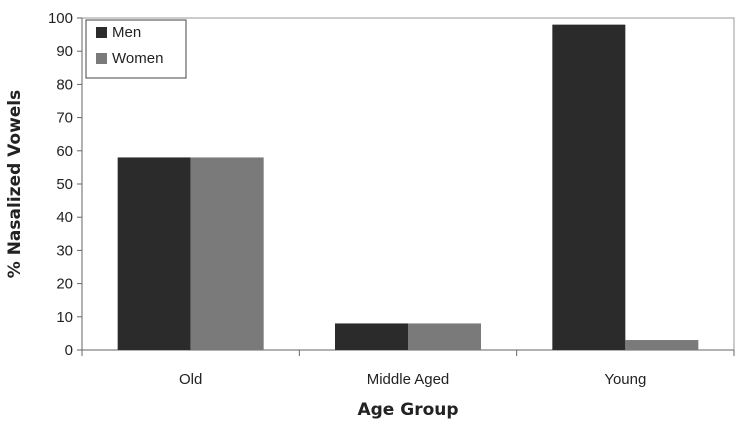  Describe the element at coordinates (444, 336) in the screenshot. I see `bar-women-middle-aged` at that location.